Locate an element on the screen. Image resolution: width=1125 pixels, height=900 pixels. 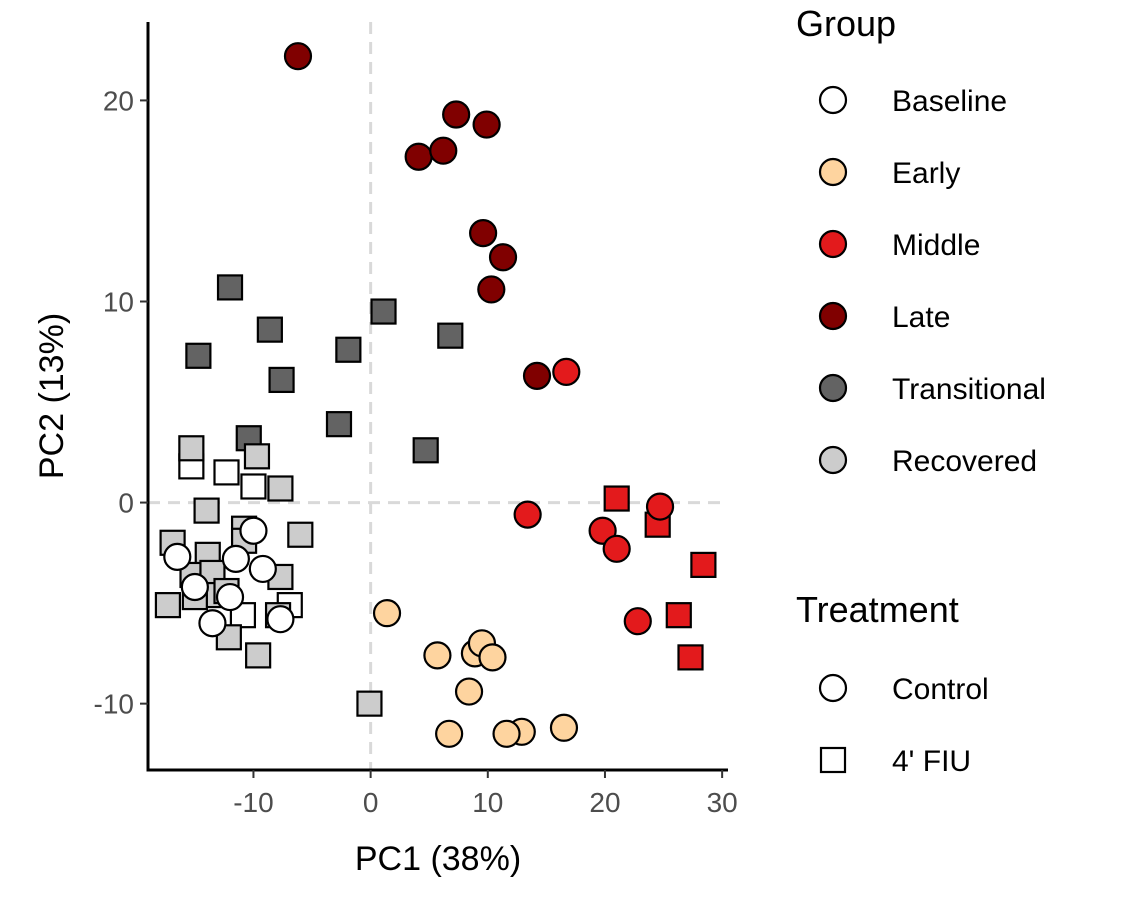
treatment-legend: Treatment Control 4' FIU is located at coordinates (892, 683).